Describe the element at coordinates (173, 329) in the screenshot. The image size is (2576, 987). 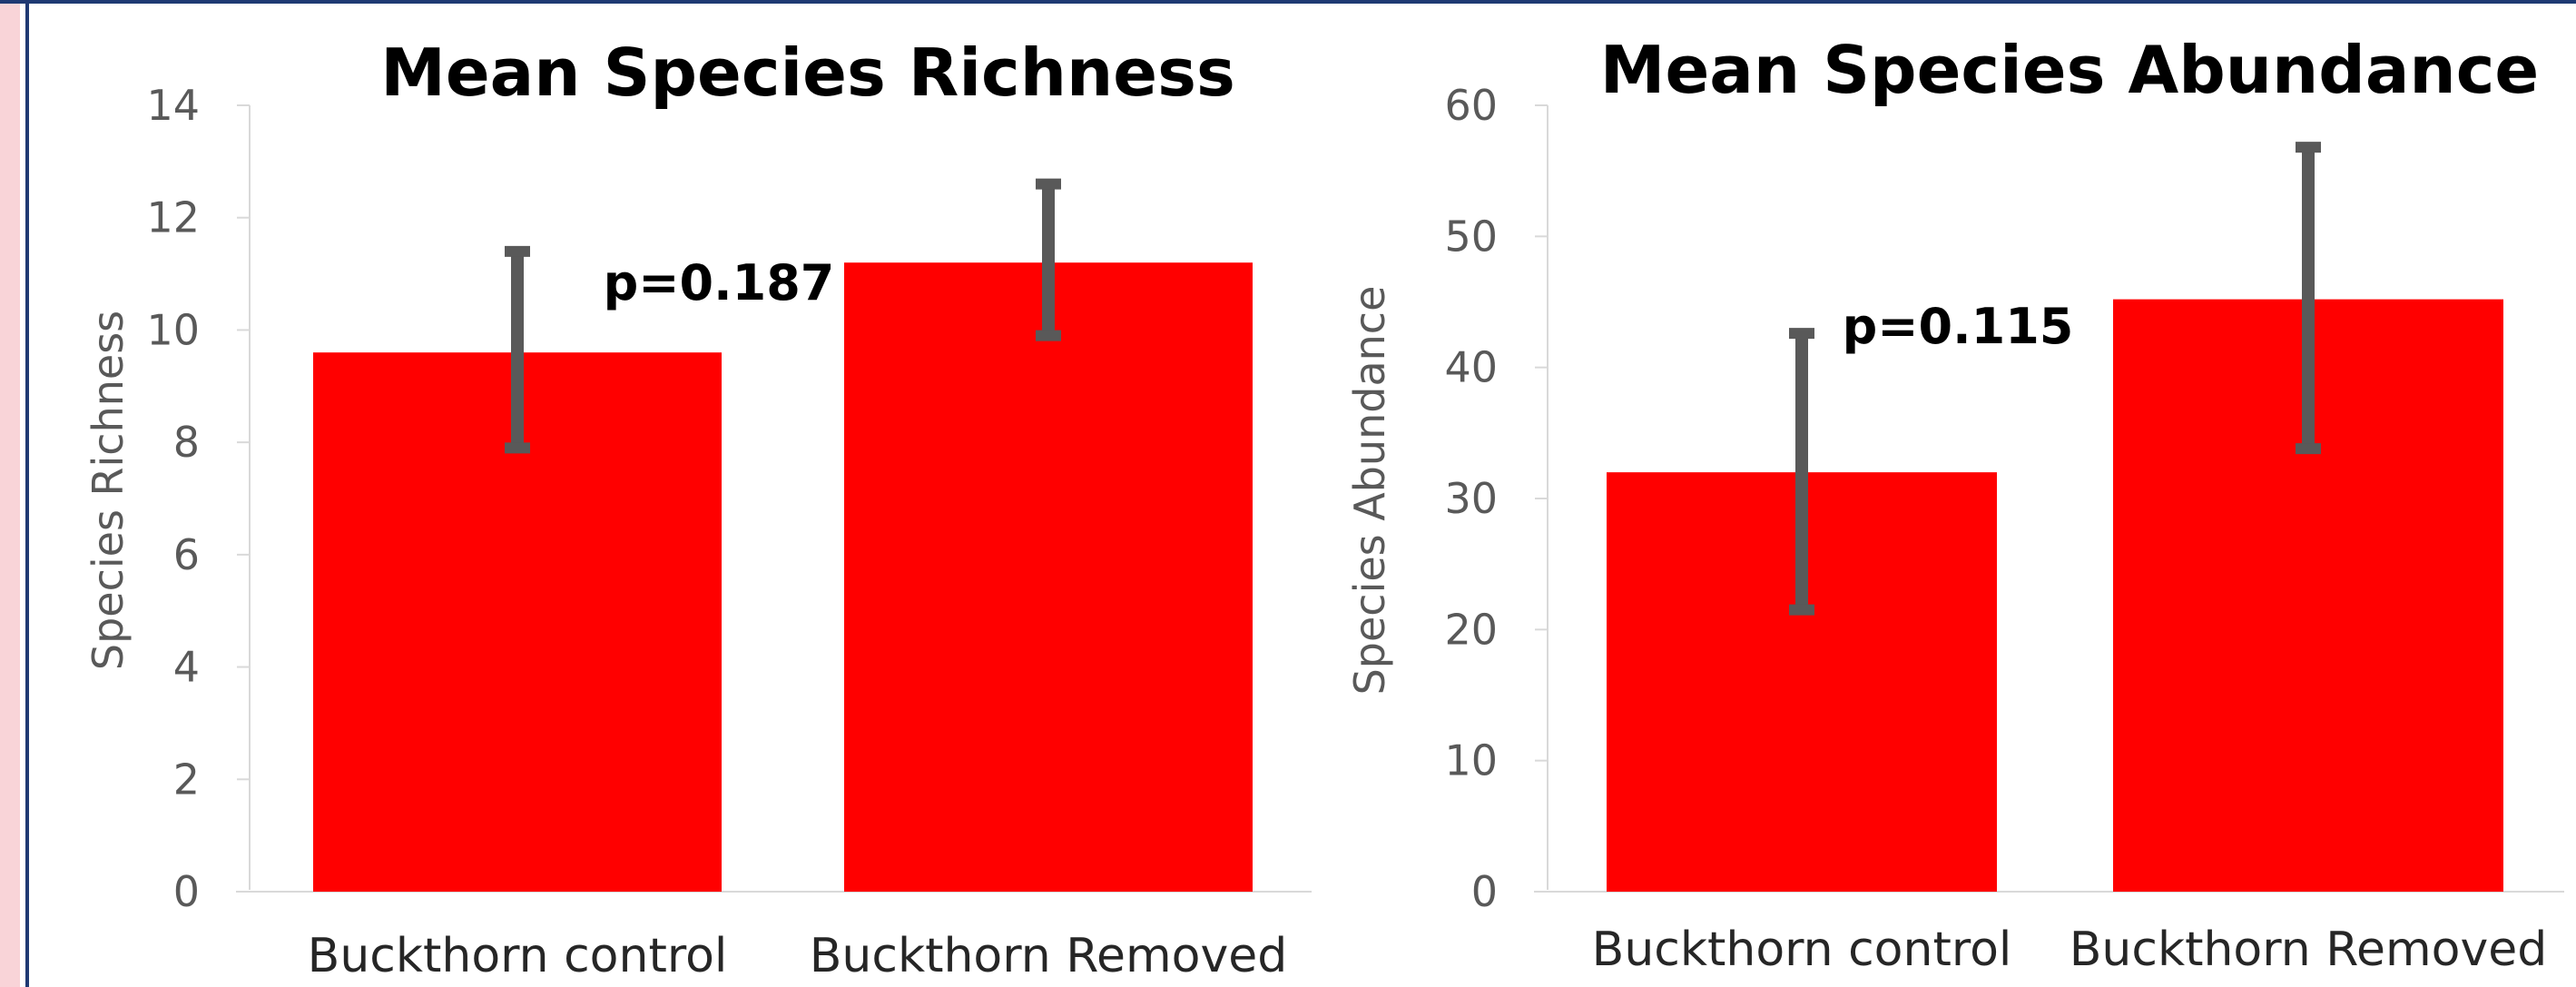
I see `richness-y-tick-label: 10` at that location.